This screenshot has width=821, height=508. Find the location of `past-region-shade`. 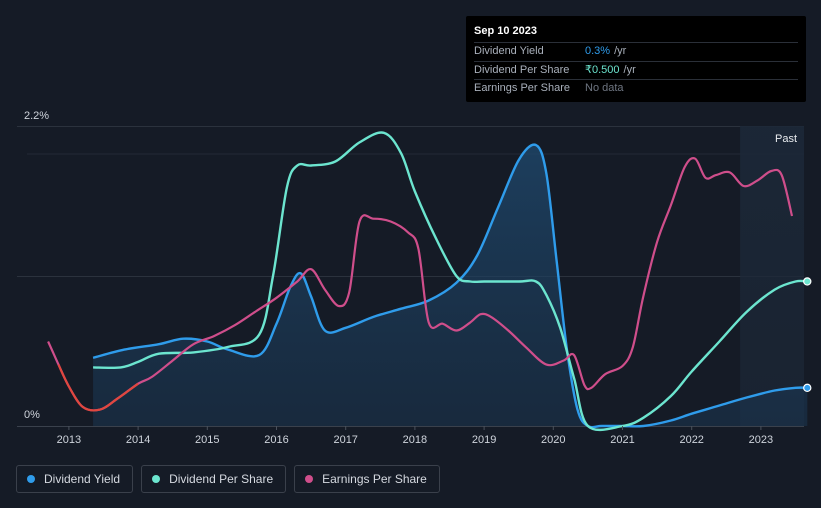

past-region-shade is located at coordinates (772, 276).